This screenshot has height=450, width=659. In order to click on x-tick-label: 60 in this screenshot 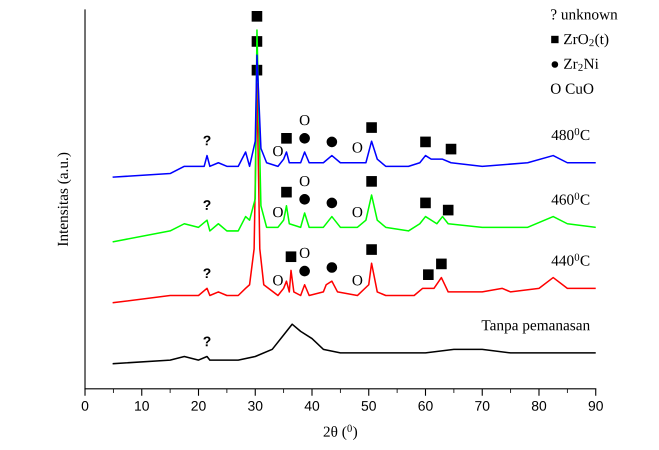, I will do `click(425, 405)`.